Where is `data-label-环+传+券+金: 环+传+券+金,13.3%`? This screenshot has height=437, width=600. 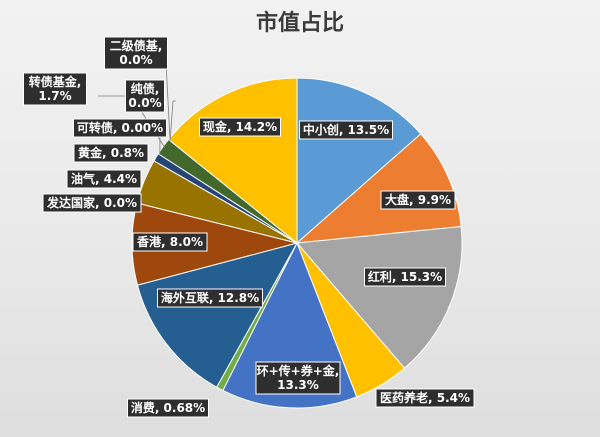 data-label-环+传+券+金: 环+传+券+金,13.3% is located at coordinates (298, 378).